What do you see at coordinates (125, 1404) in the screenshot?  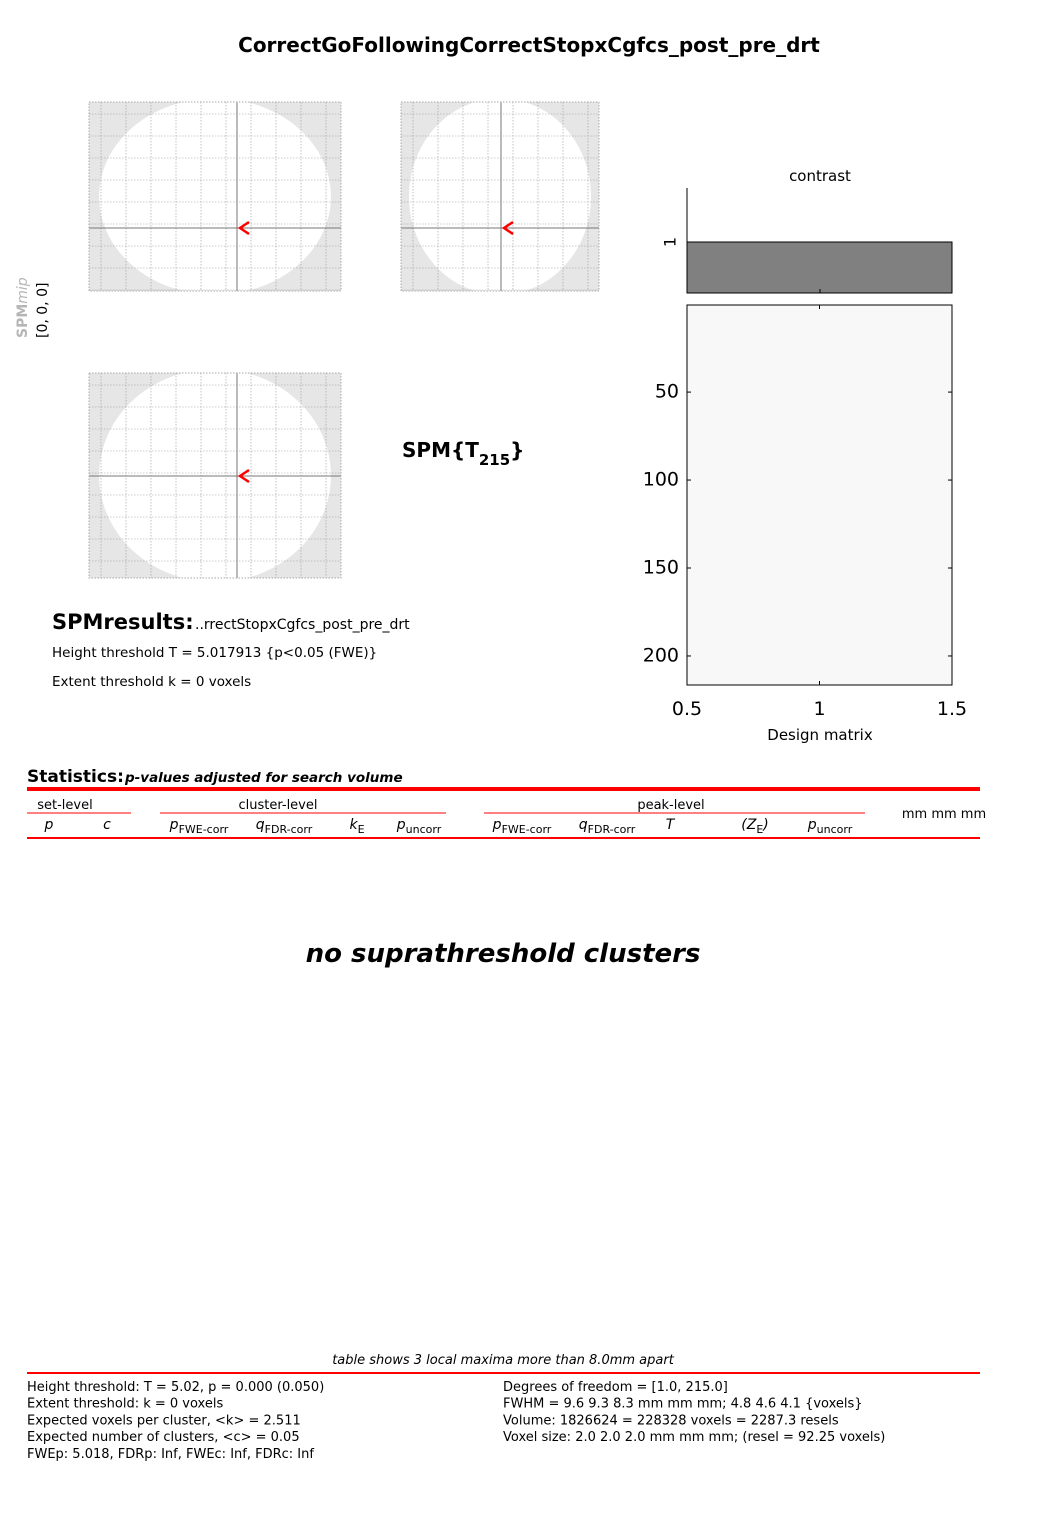 I see `footer-left-line: Extent threshold: k = 0 voxels` at bounding box center [125, 1404].